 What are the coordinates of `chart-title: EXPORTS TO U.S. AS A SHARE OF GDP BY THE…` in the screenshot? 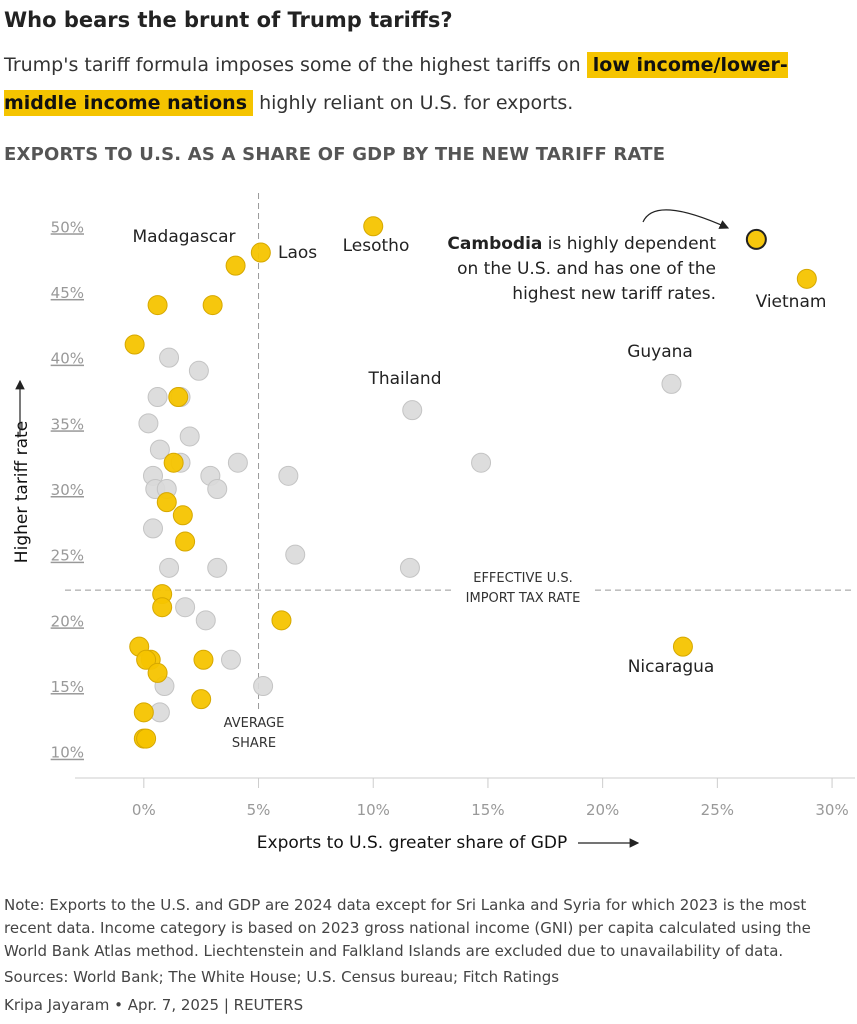 It's located at (335, 154).